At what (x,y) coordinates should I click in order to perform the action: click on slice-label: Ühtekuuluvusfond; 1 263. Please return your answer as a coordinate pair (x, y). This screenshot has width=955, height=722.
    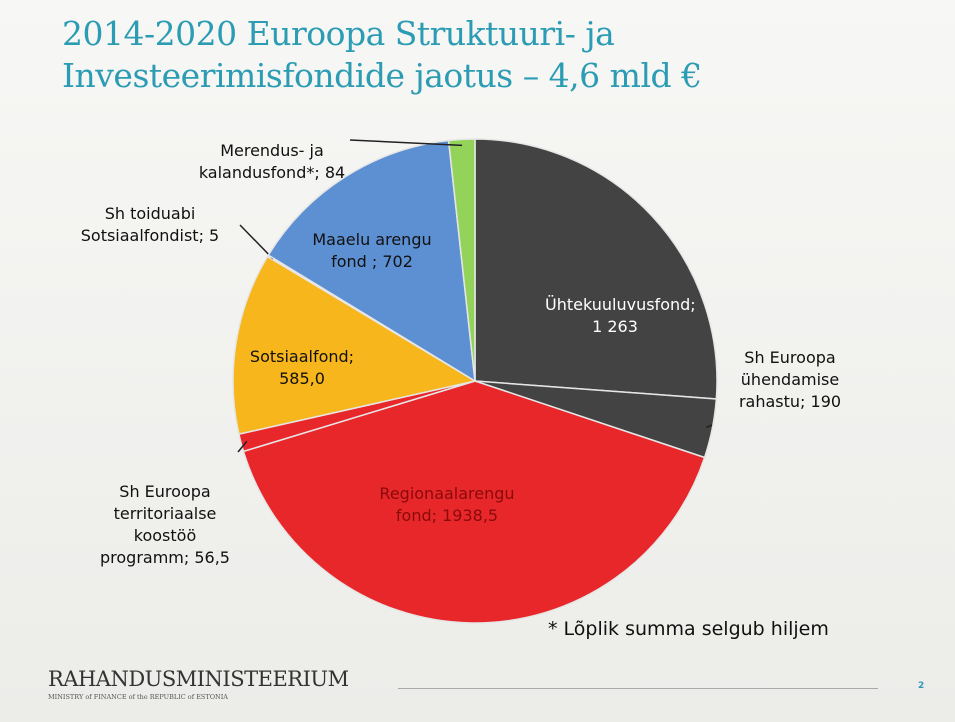
    Looking at the image, I should click on (620, 315).